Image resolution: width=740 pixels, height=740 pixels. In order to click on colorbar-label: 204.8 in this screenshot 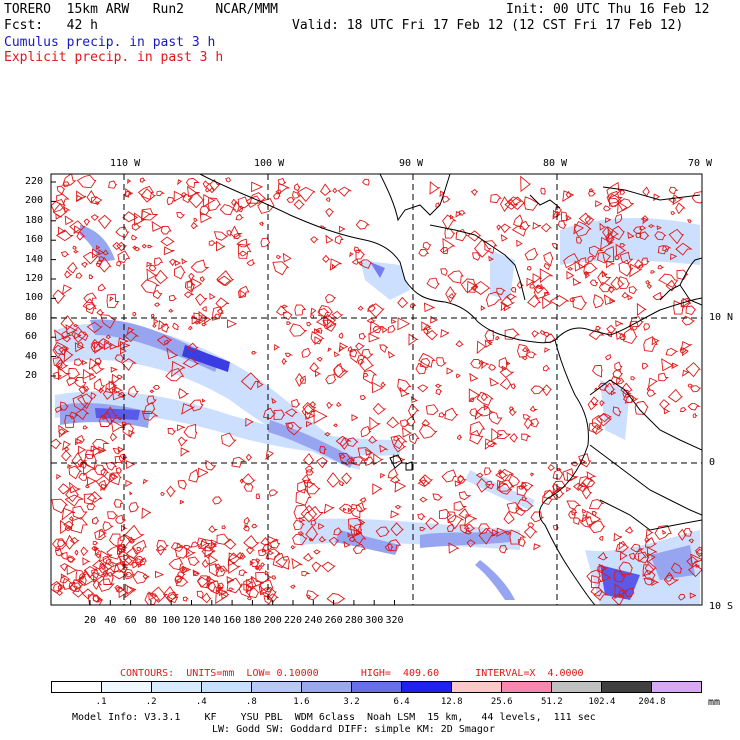, I will do `click(652, 702)`.